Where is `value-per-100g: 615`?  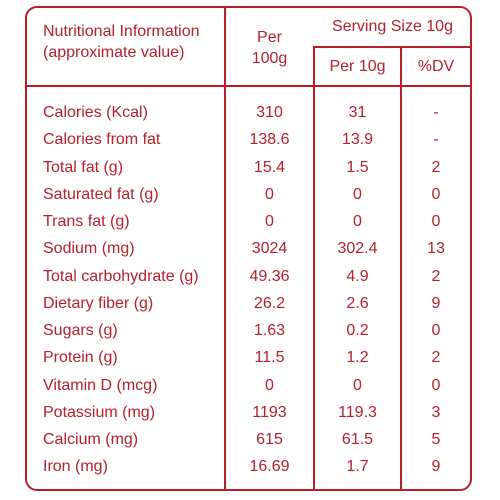 value-per-100g: 615 is located at coordinates (269, 439).